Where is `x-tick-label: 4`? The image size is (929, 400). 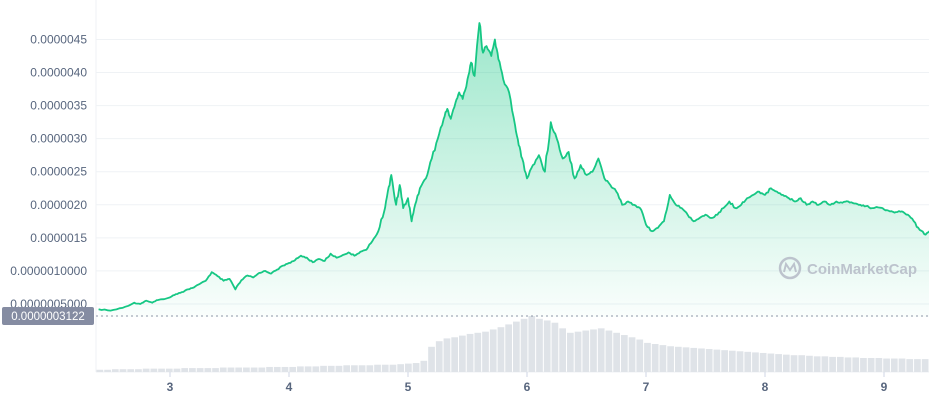
x-tick-label: 4 is located at coordinates (289, 387).